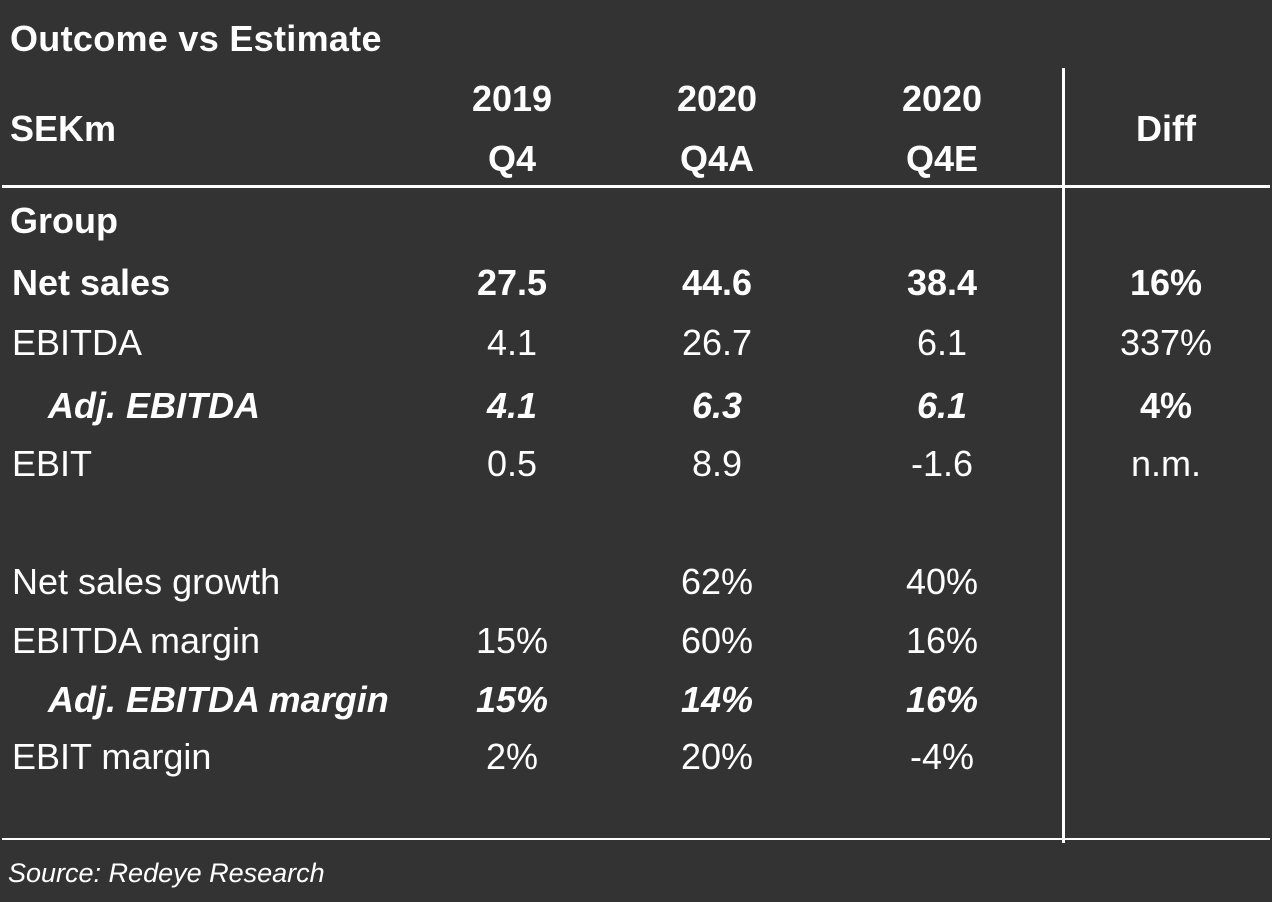 This screenshot has height=902, width=1272. I want to click on cell-value: -4%, so click(942, 756).